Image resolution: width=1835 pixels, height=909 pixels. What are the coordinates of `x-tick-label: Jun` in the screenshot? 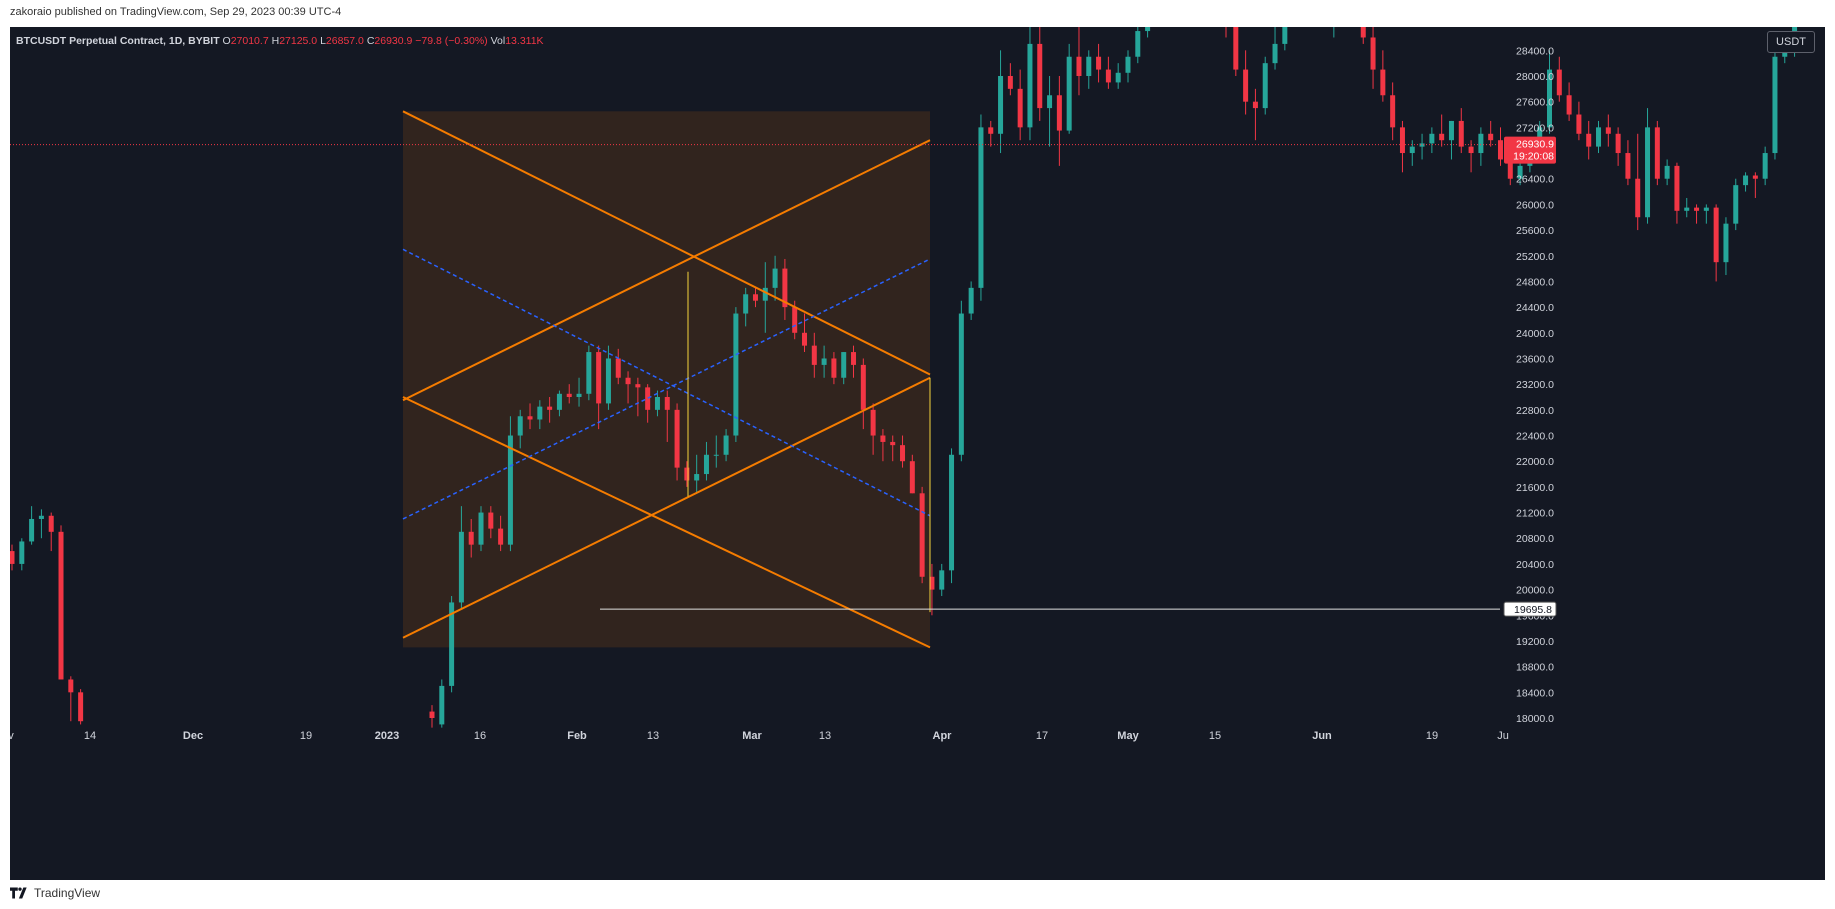 It's located at (1322, 736).